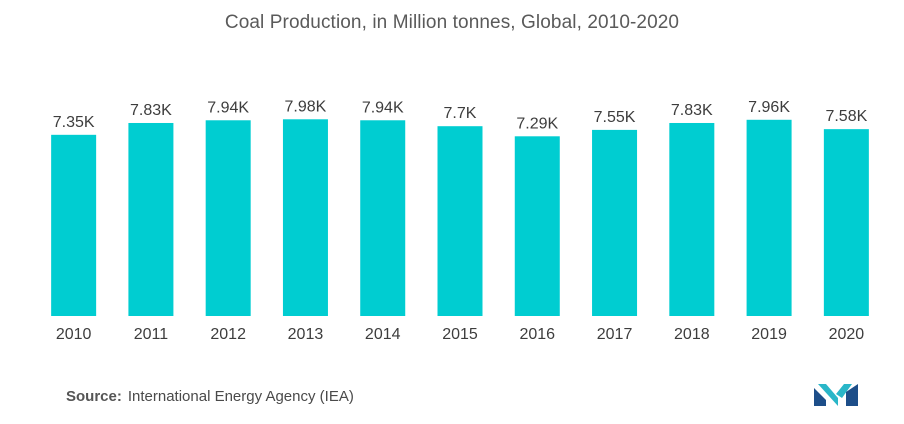  What do you see at coordinates (383, 334) in the screenshot?
I see `x-tick-label-2014: 2014` at bounding box center [383, 334].